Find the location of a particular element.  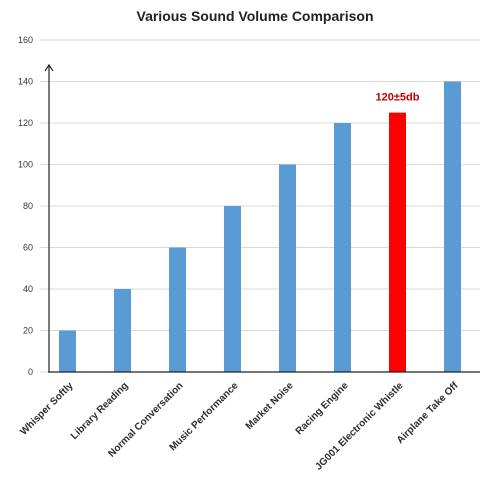

y-tick-label: 0 is located at coordinates (30, 372).